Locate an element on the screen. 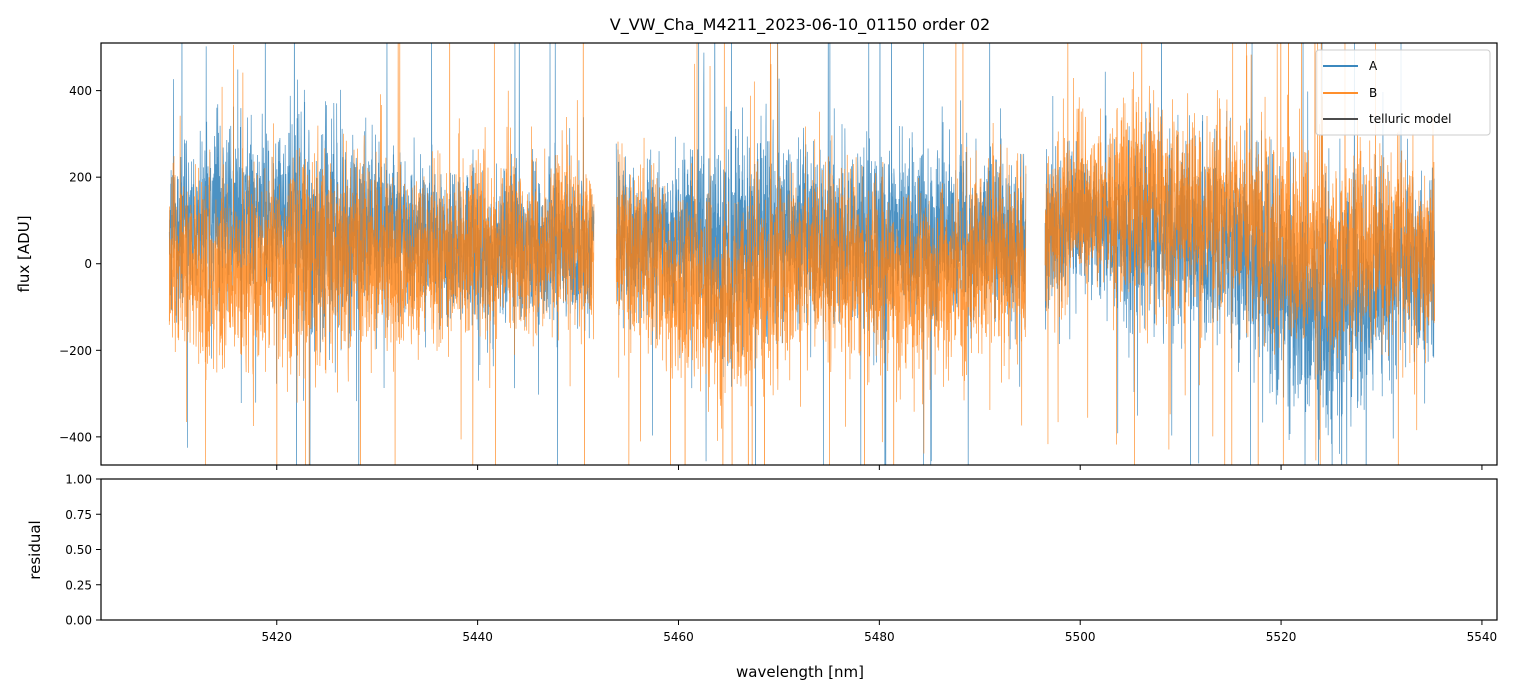 This screenshot has width=1518, height=696. residual-x-tick-label: 5500 is located at coordinates (1080, 637).